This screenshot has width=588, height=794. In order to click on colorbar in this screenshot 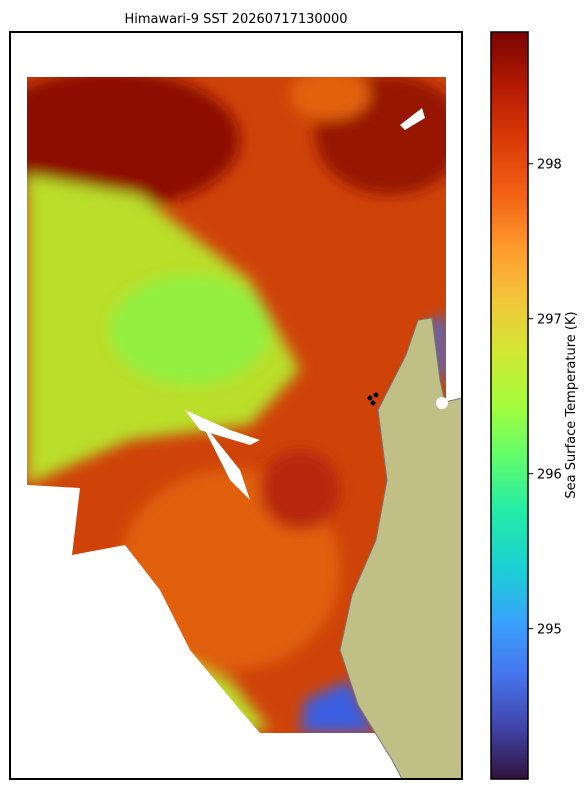, I will do `click(509, 405)`.